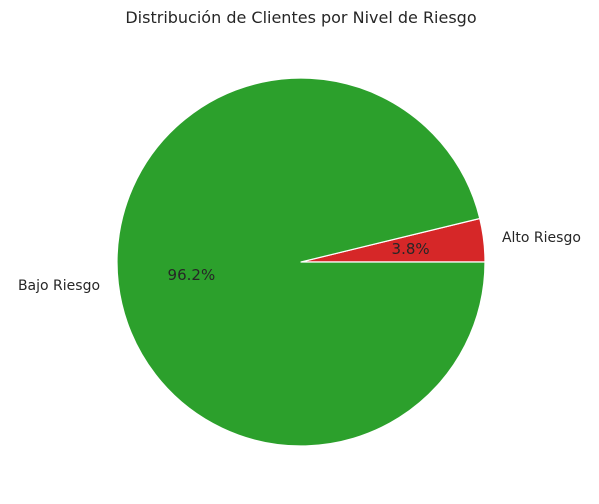 The height and width of the screenshot is (504, 599). I want to click on pie-labels: Alto Riesgo 3.8% Bajo Riesgo 96.2%, so click(299, 262).